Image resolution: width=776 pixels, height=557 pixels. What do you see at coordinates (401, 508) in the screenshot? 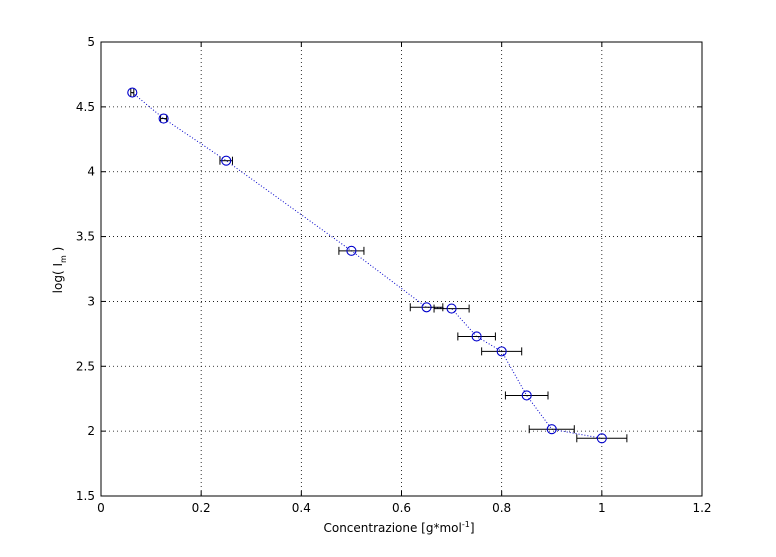
I see `x-tick-label: 0.6` at bounding box center [401, 508].